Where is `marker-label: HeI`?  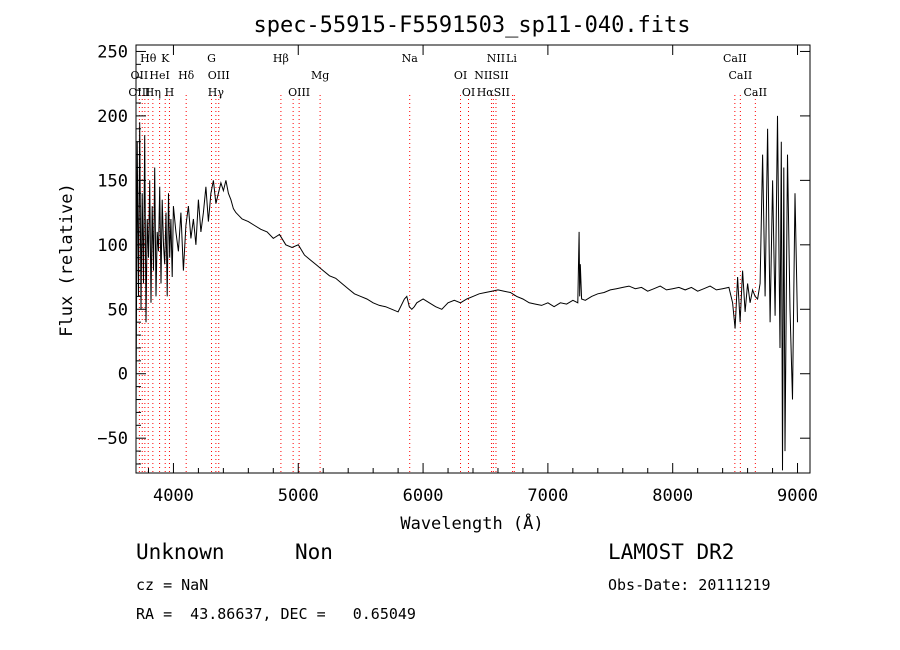 marker-label: HeI is located at coordinates (159, 75).